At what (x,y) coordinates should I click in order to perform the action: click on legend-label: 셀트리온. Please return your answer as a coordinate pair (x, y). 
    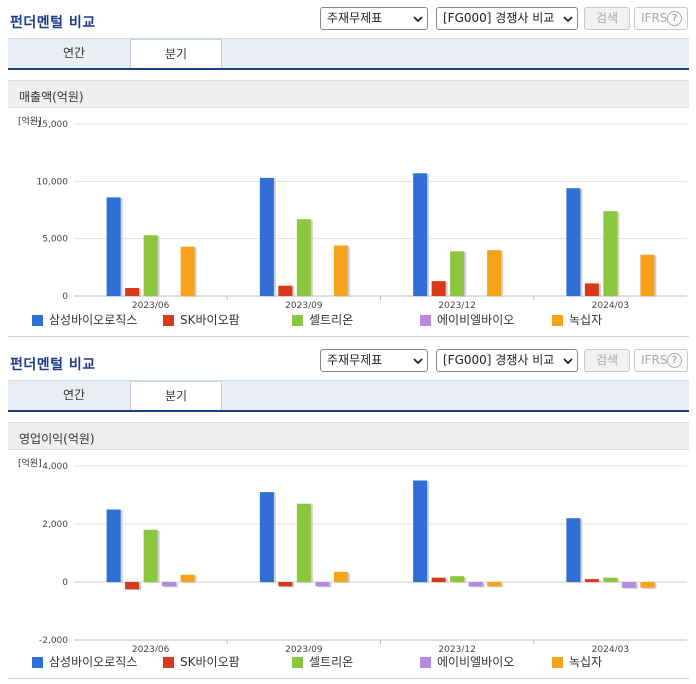
    Looking at the image, I should click on (331, 320).